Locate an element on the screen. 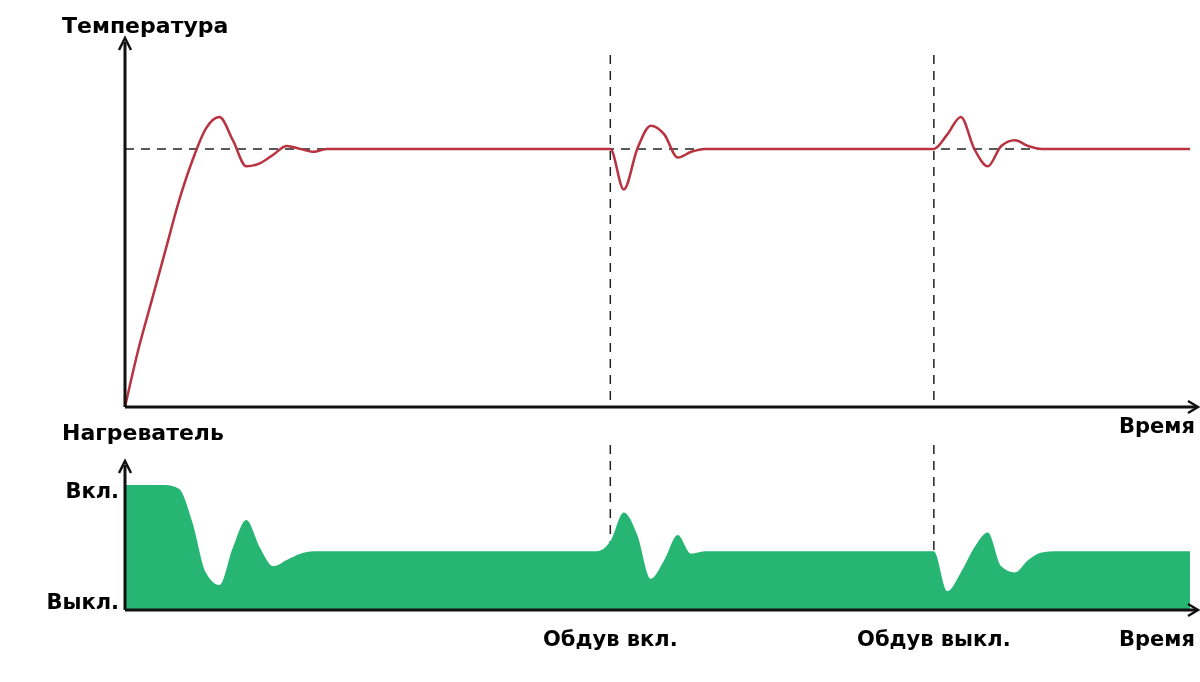 This screenshot has height=682, width=1200. x-tick-label: Обдув выкл. is located at coordinates (934, 639).